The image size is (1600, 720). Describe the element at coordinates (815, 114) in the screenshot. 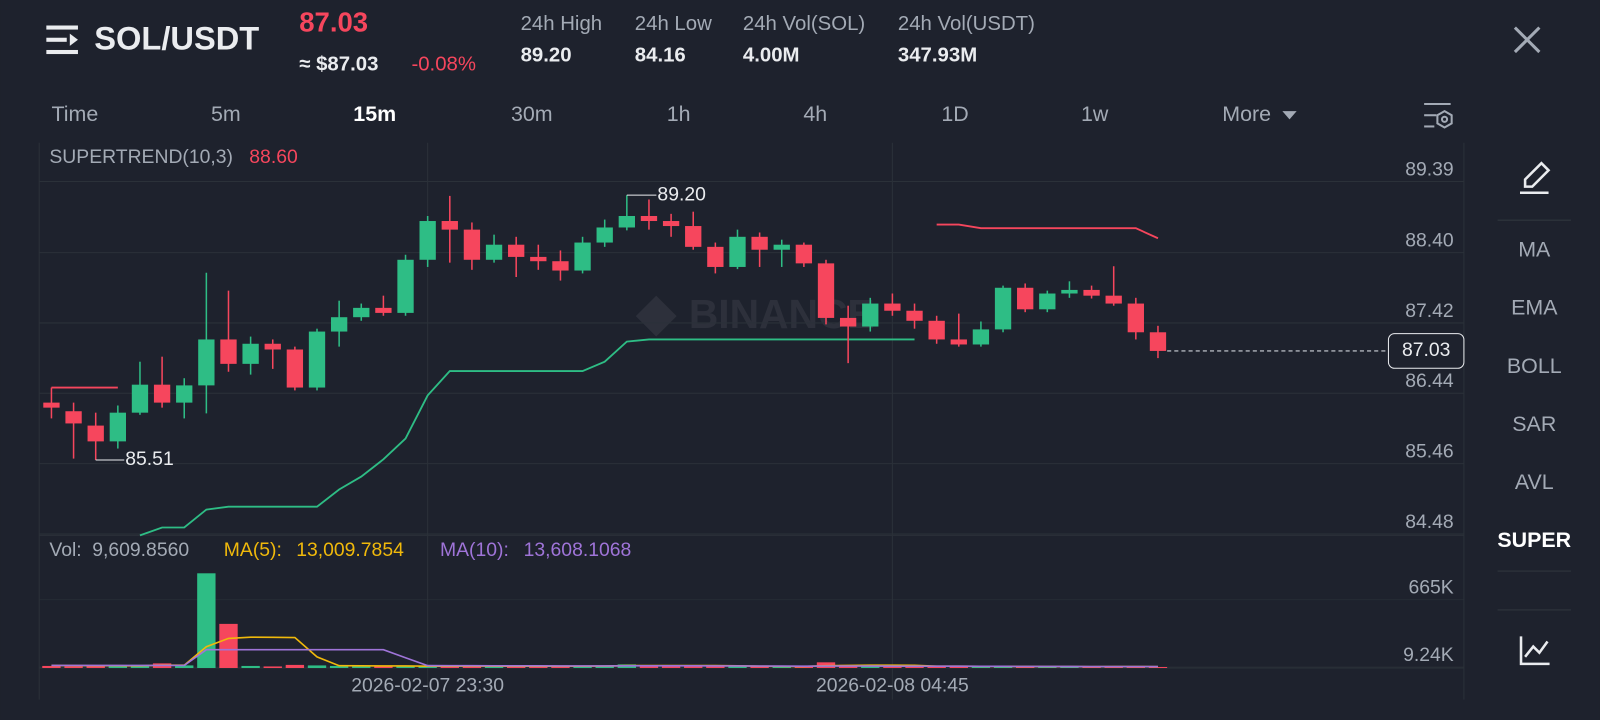

I see `interval-tab: 4h` at that location.